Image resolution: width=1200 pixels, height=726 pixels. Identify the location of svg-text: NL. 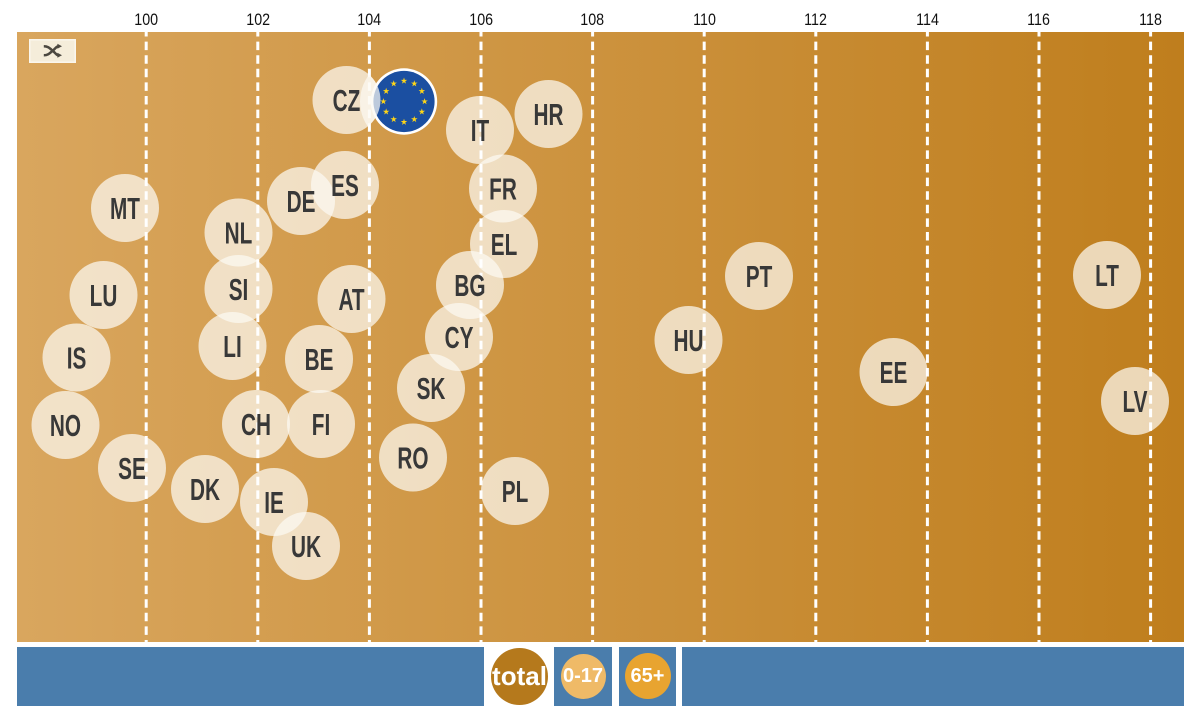
(239, 233).